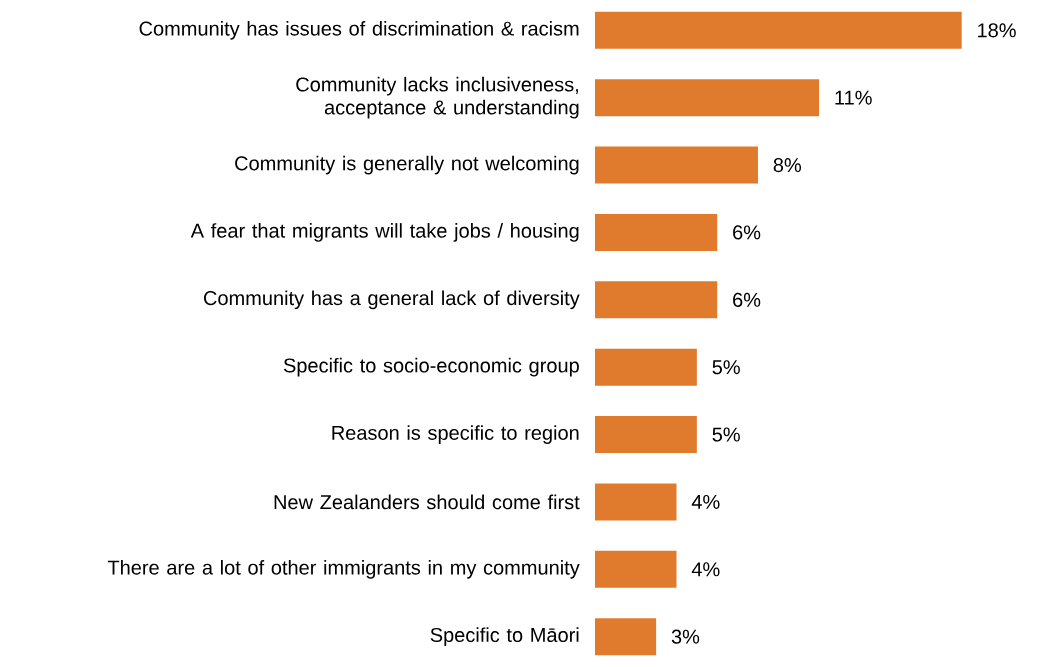  I want to click on data-label: 11%, so click(853, 97).